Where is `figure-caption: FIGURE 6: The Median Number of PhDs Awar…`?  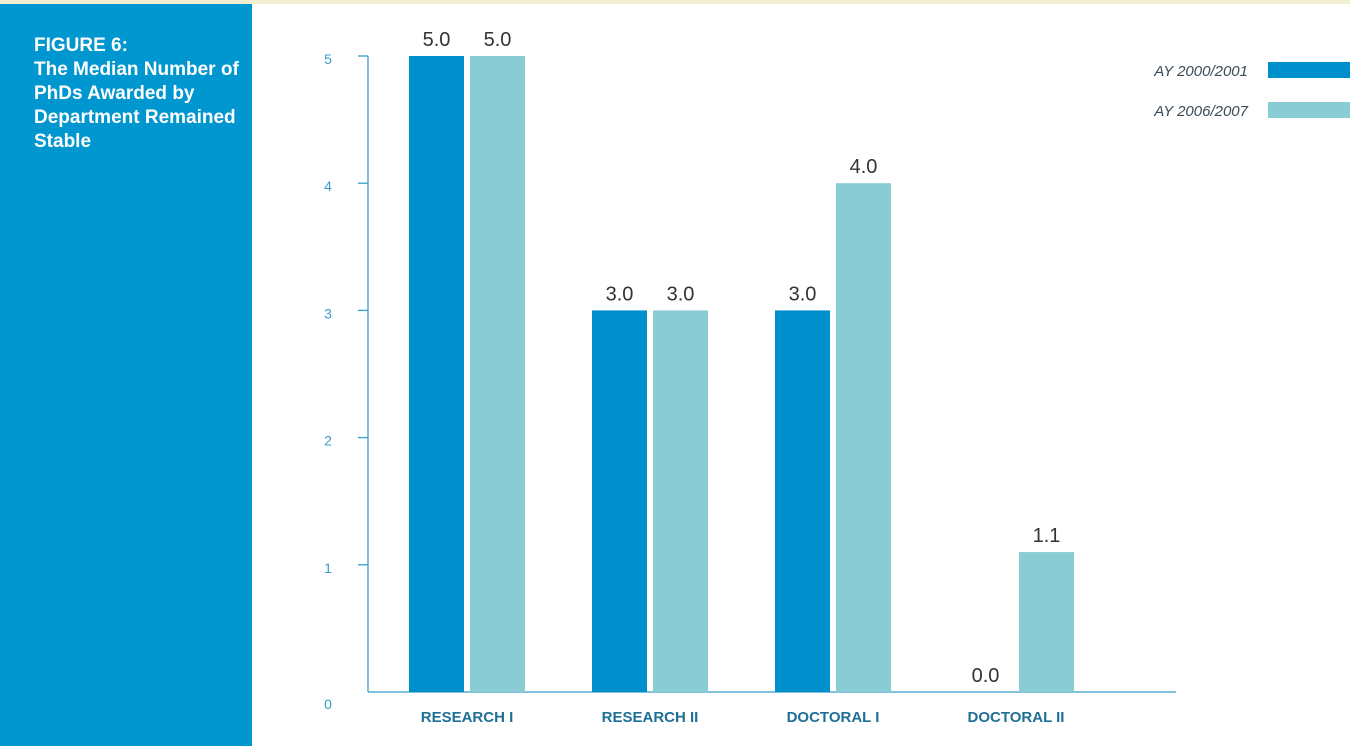 figure-caption: FIGURE 6: The Median Number of PhDs Awar… is located at coordinates (136, 94).